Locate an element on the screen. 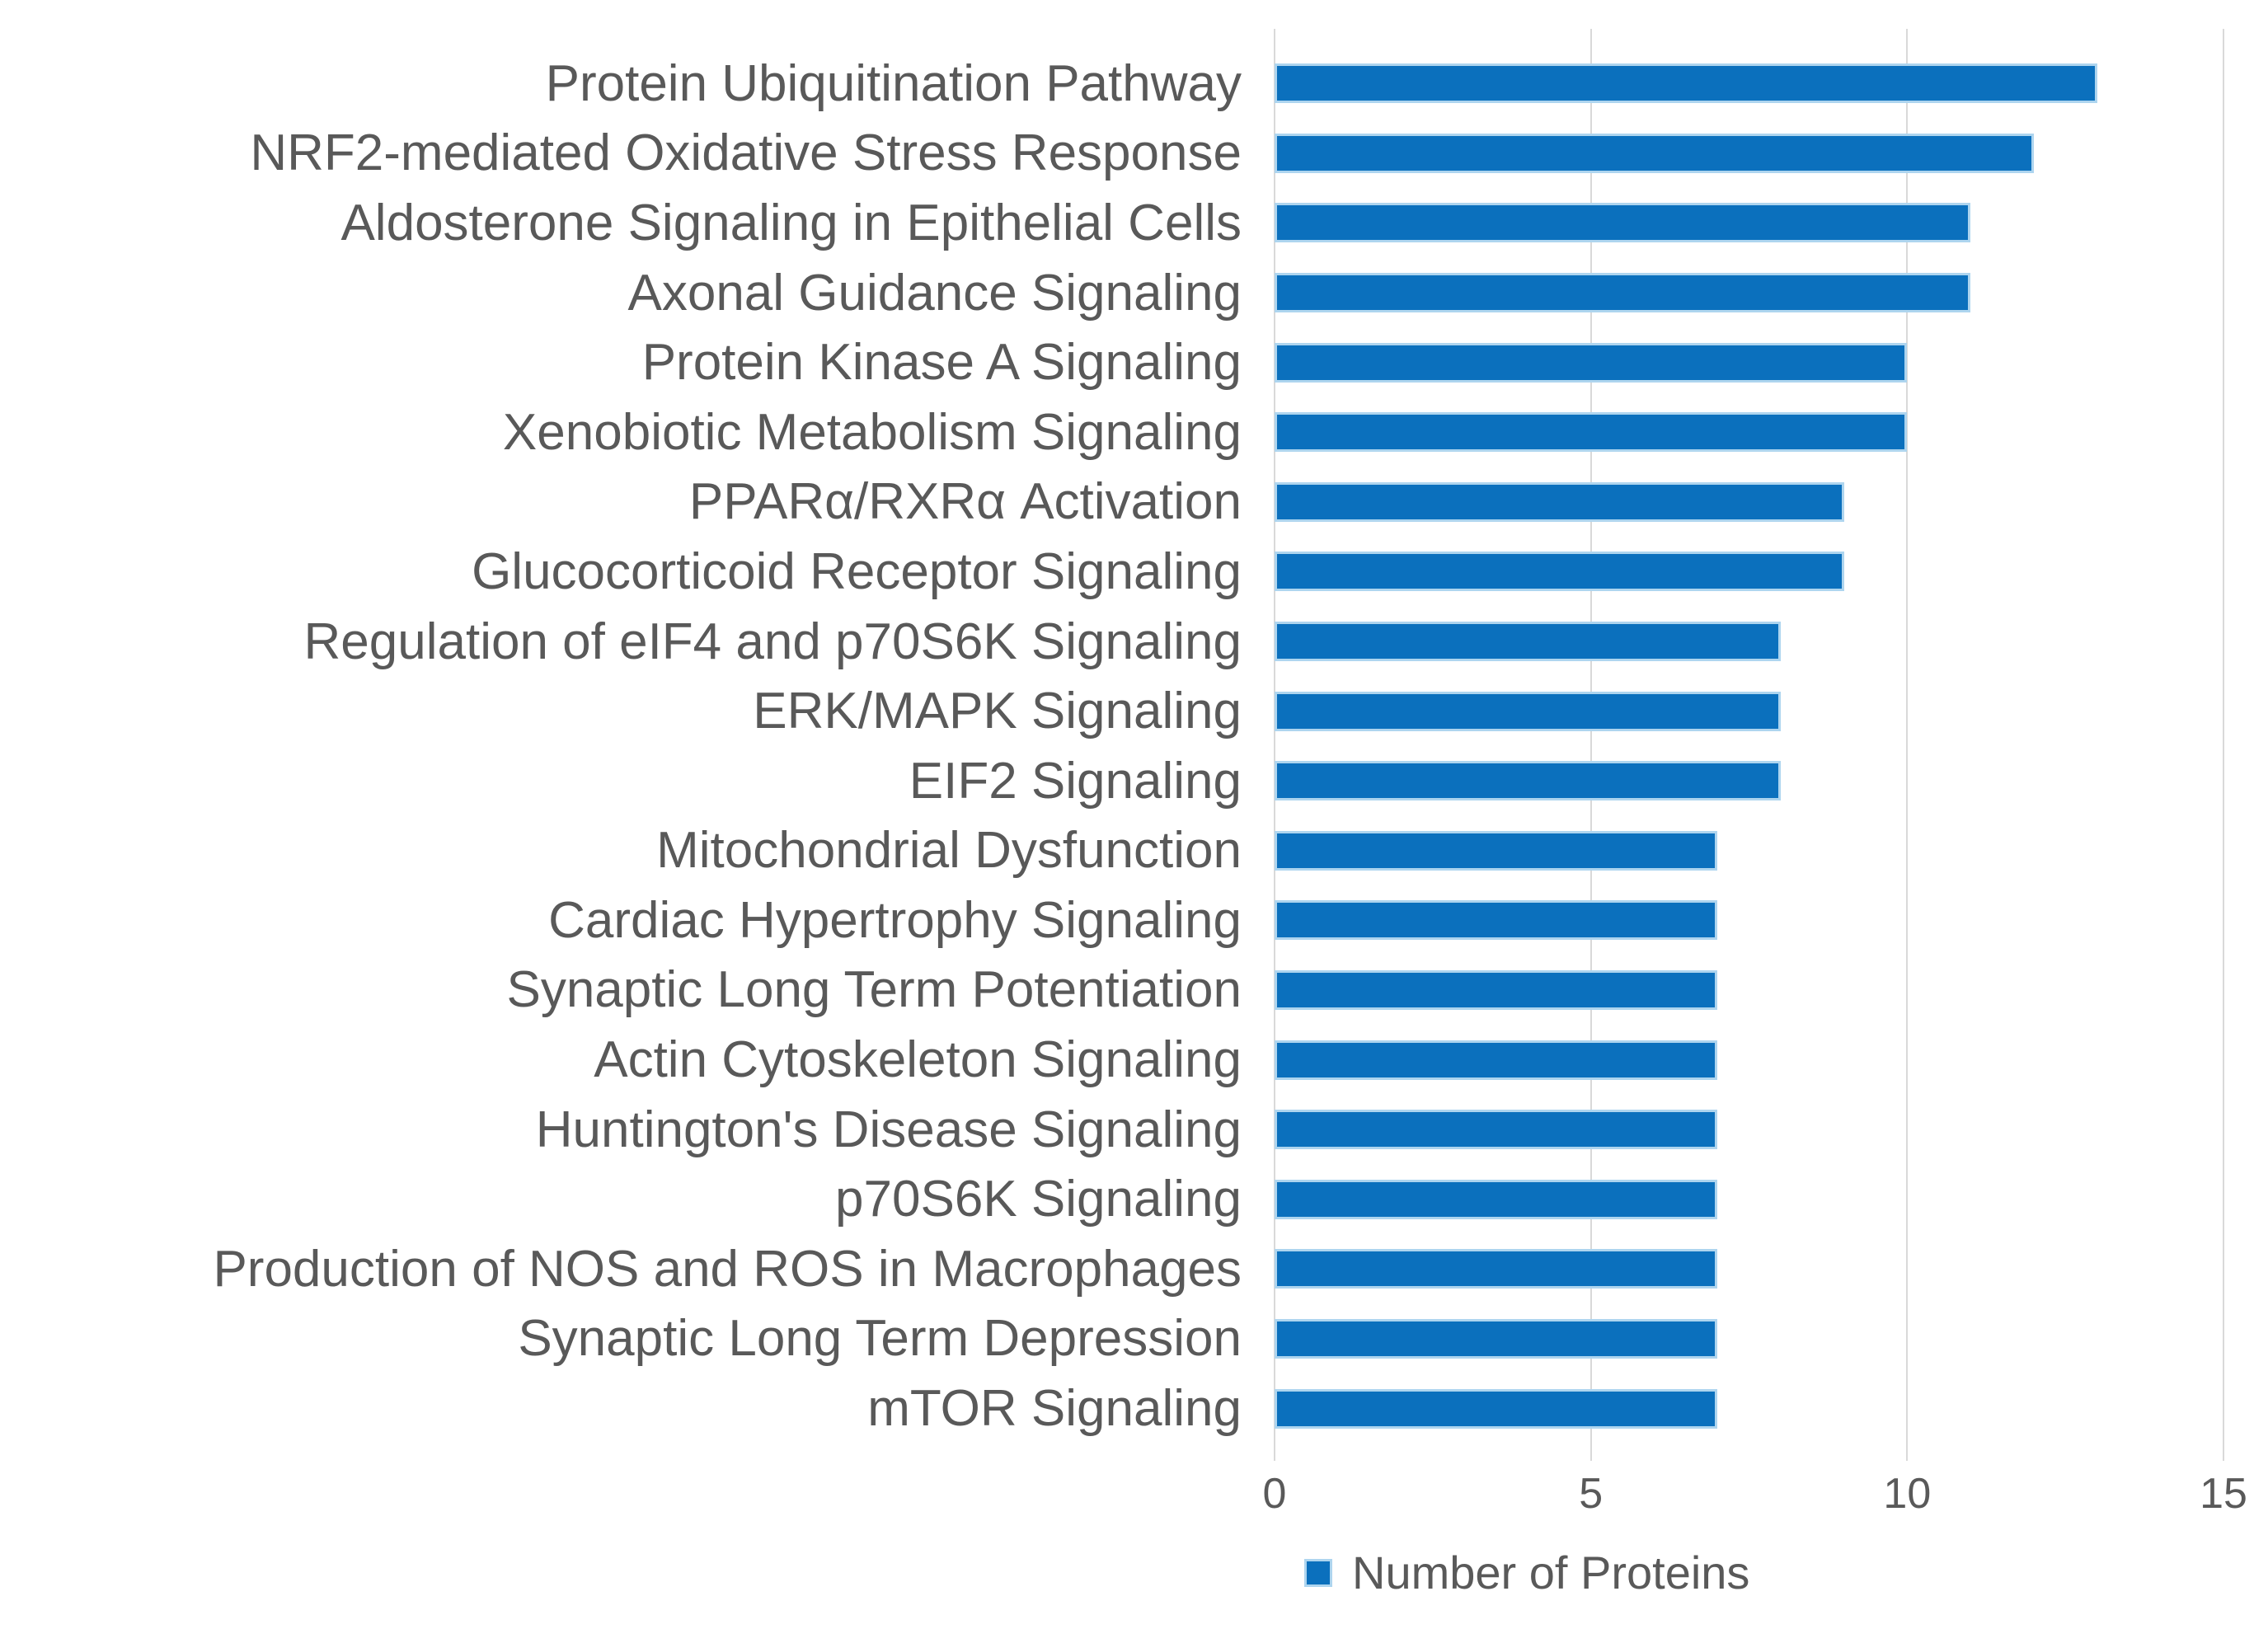  chart-row: p70S6K Signaling is located at coordinates (1134, 1200).